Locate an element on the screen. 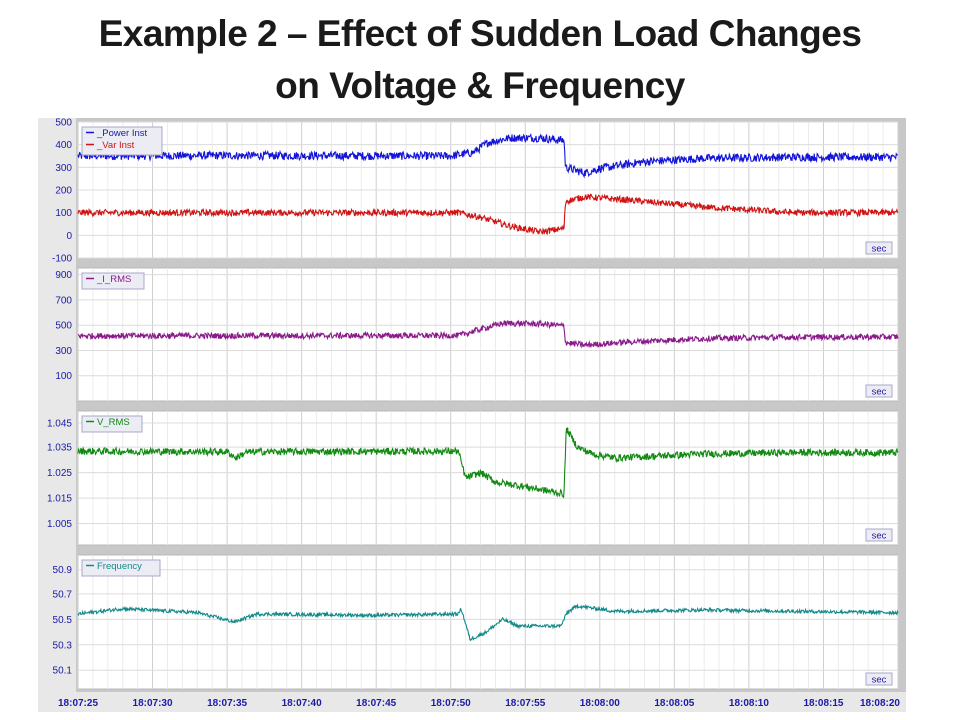 The width and height of the screenshot is (960, 720). x-tick-label: 18:08:20 is located at coordinates (880, 703).